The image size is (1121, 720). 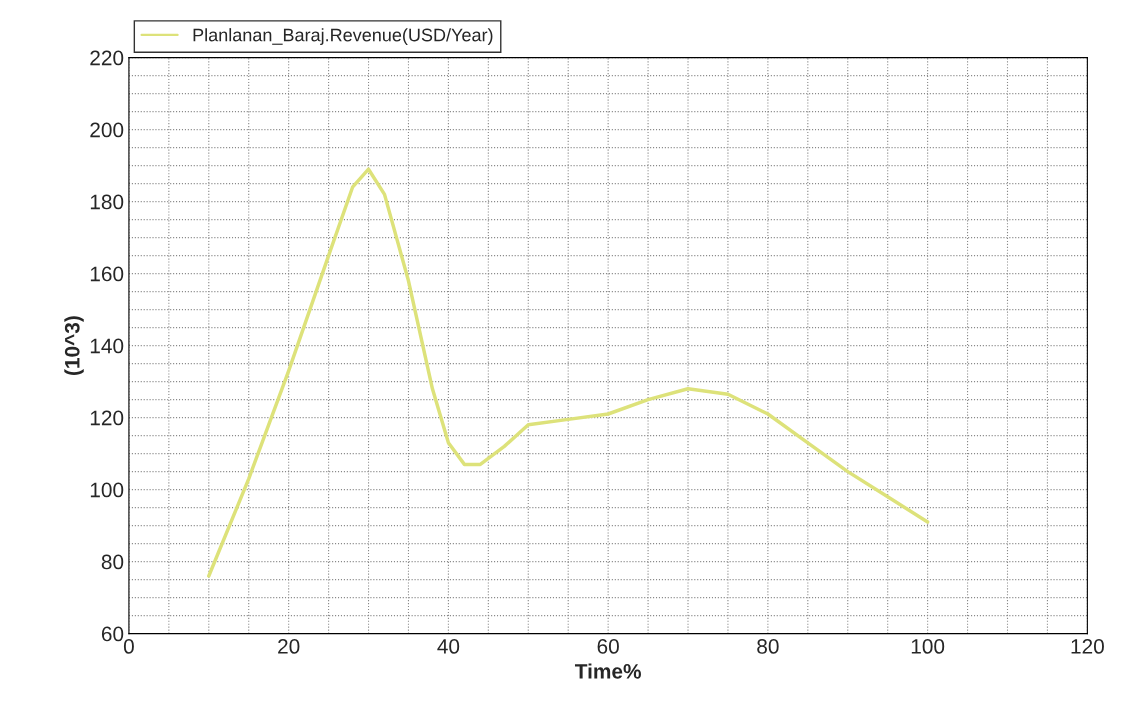 What do you see at coordinates (107, 130) in the screenshot?
I see `y-tick-label: 200` at bounding box center [107, 130].